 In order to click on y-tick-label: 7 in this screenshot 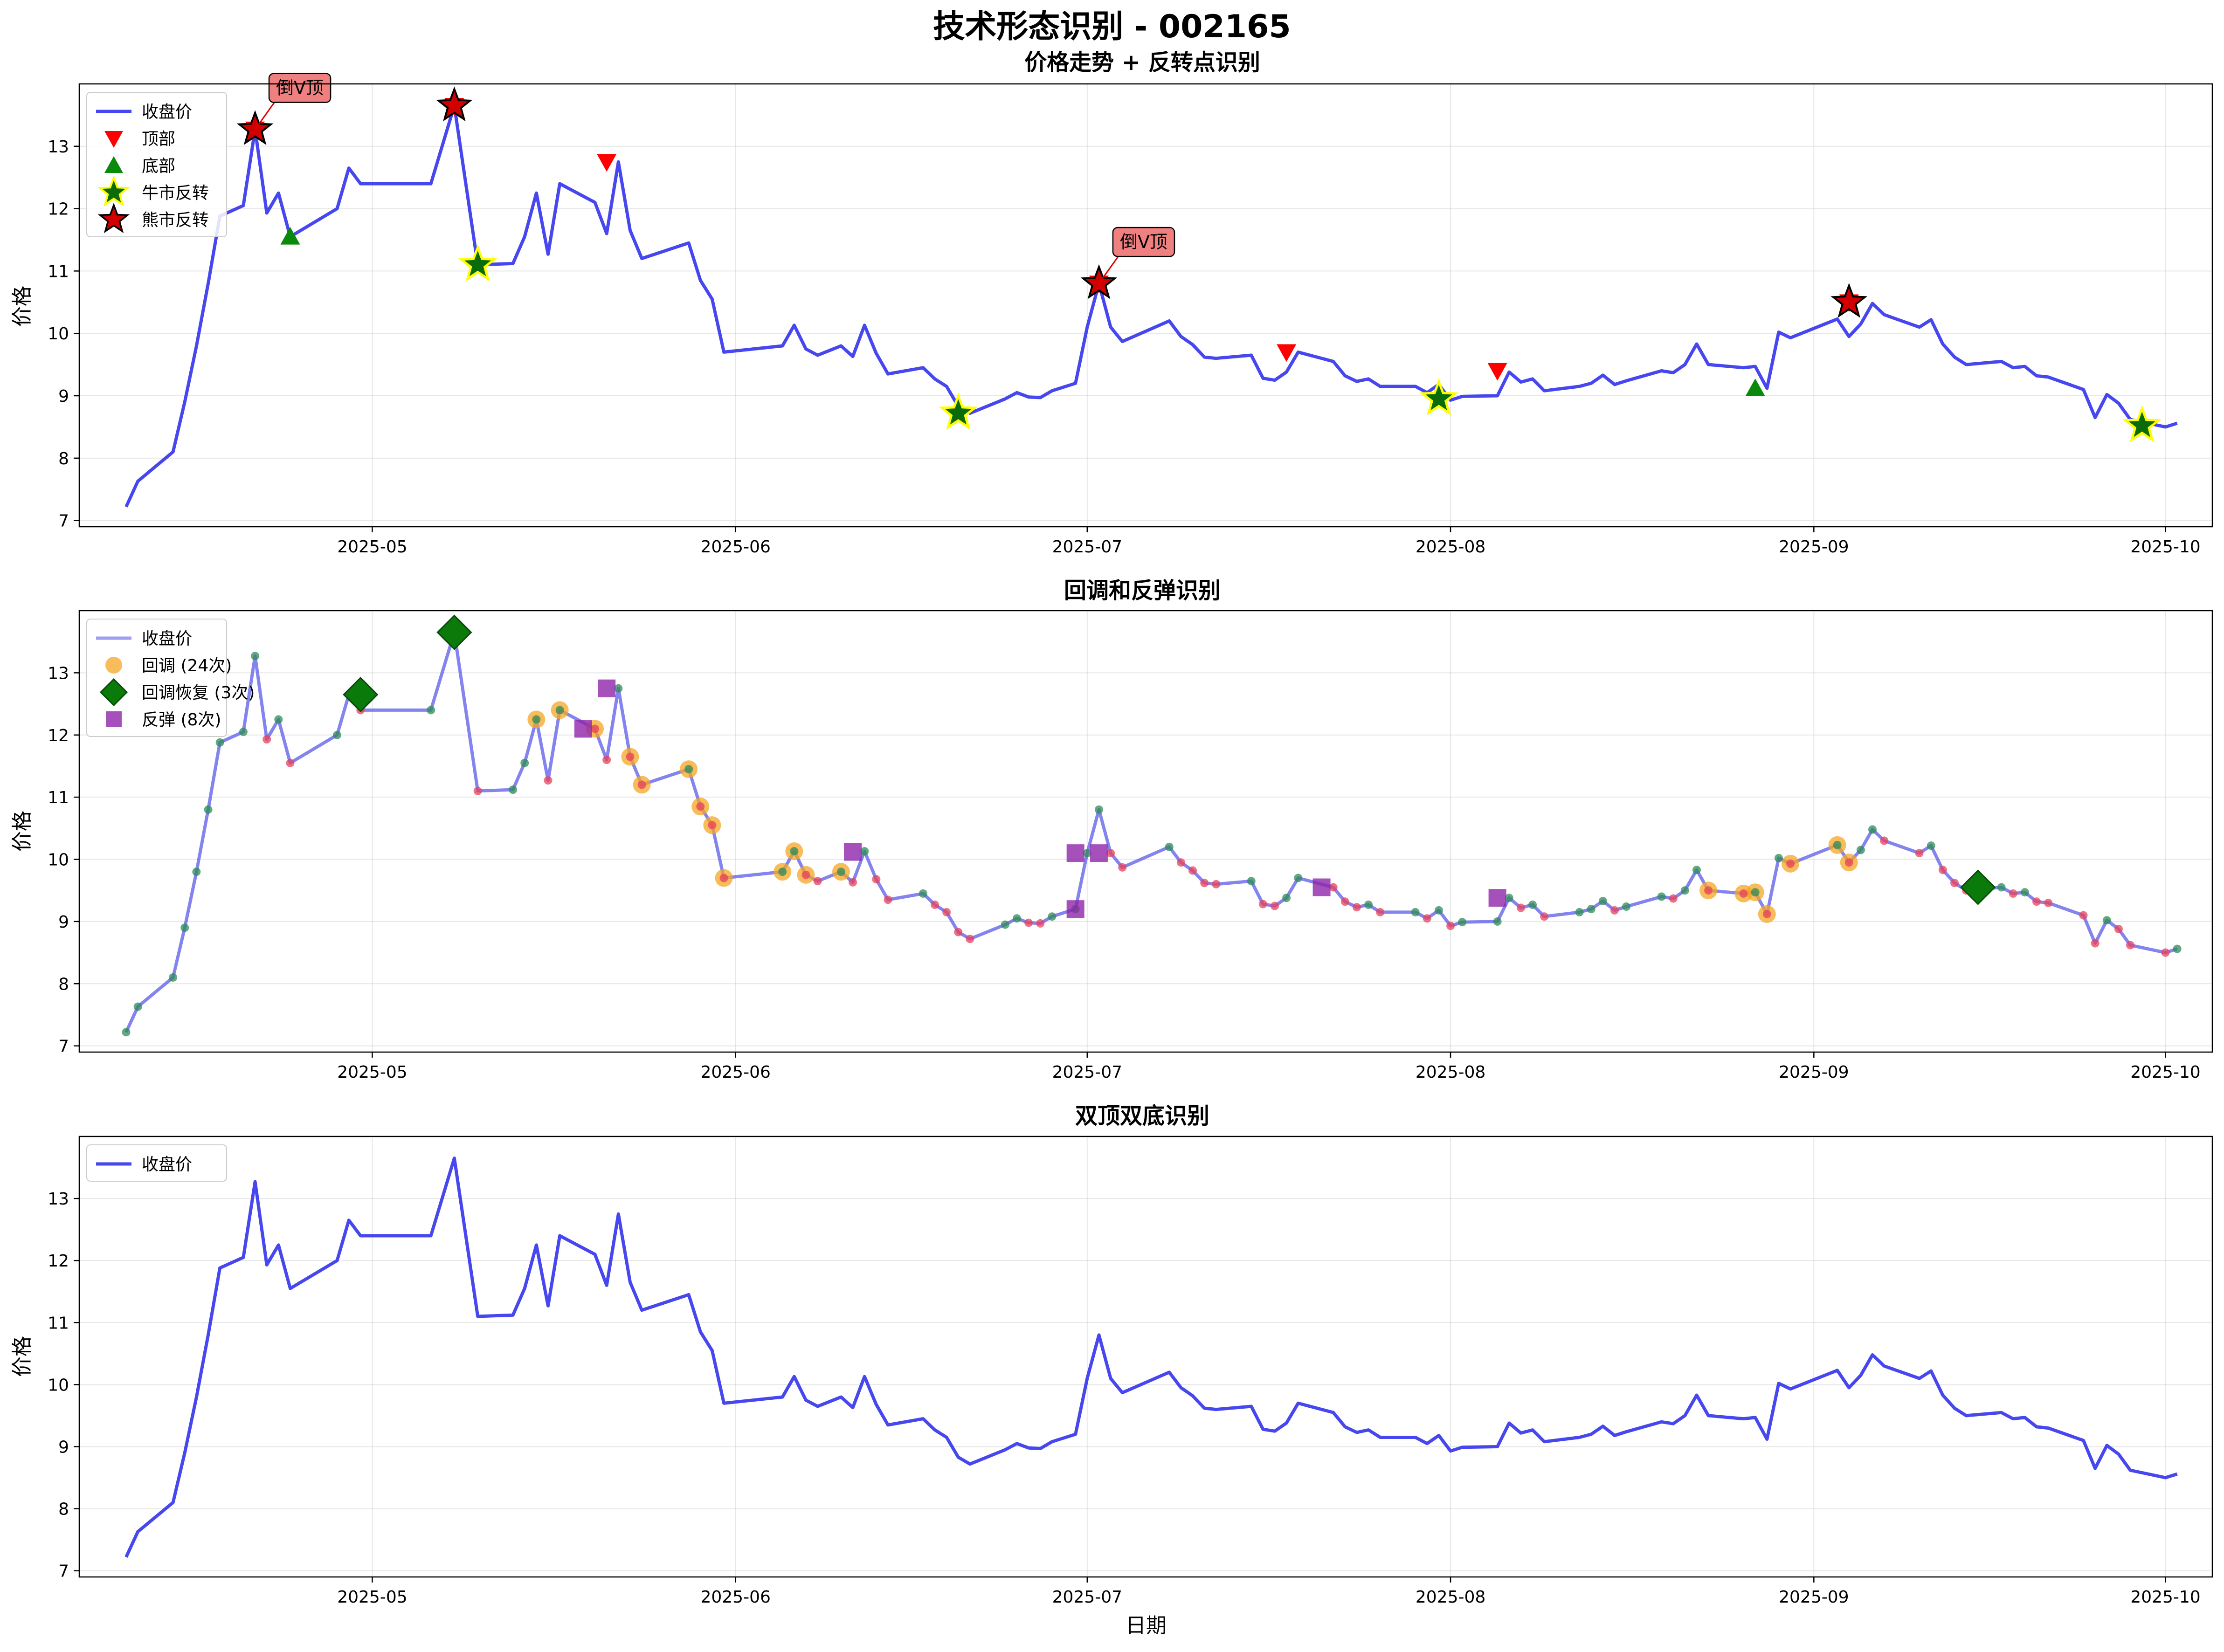, I will do `click(64, 521)`.